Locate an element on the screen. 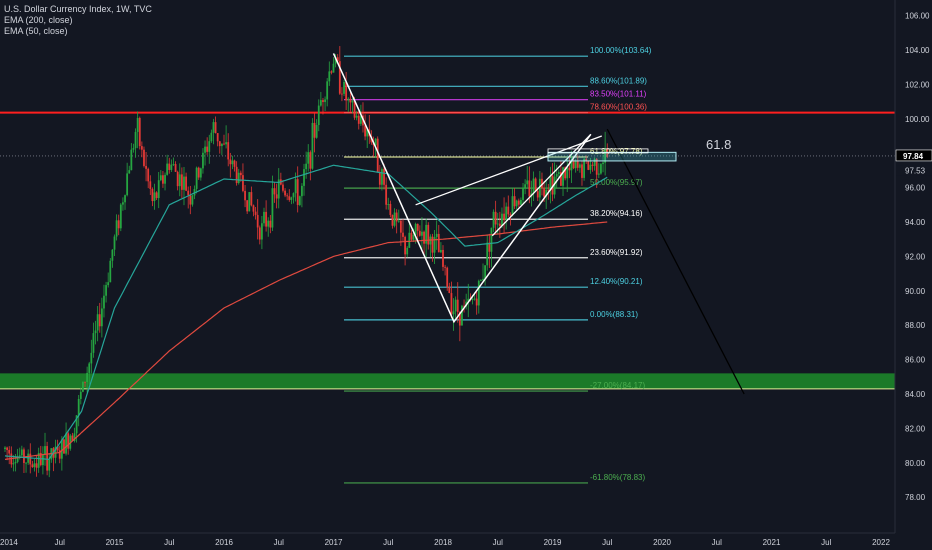 The height and width of the screenshot is (550, 932). target-zone-outline is located at coordinates (598, 151).